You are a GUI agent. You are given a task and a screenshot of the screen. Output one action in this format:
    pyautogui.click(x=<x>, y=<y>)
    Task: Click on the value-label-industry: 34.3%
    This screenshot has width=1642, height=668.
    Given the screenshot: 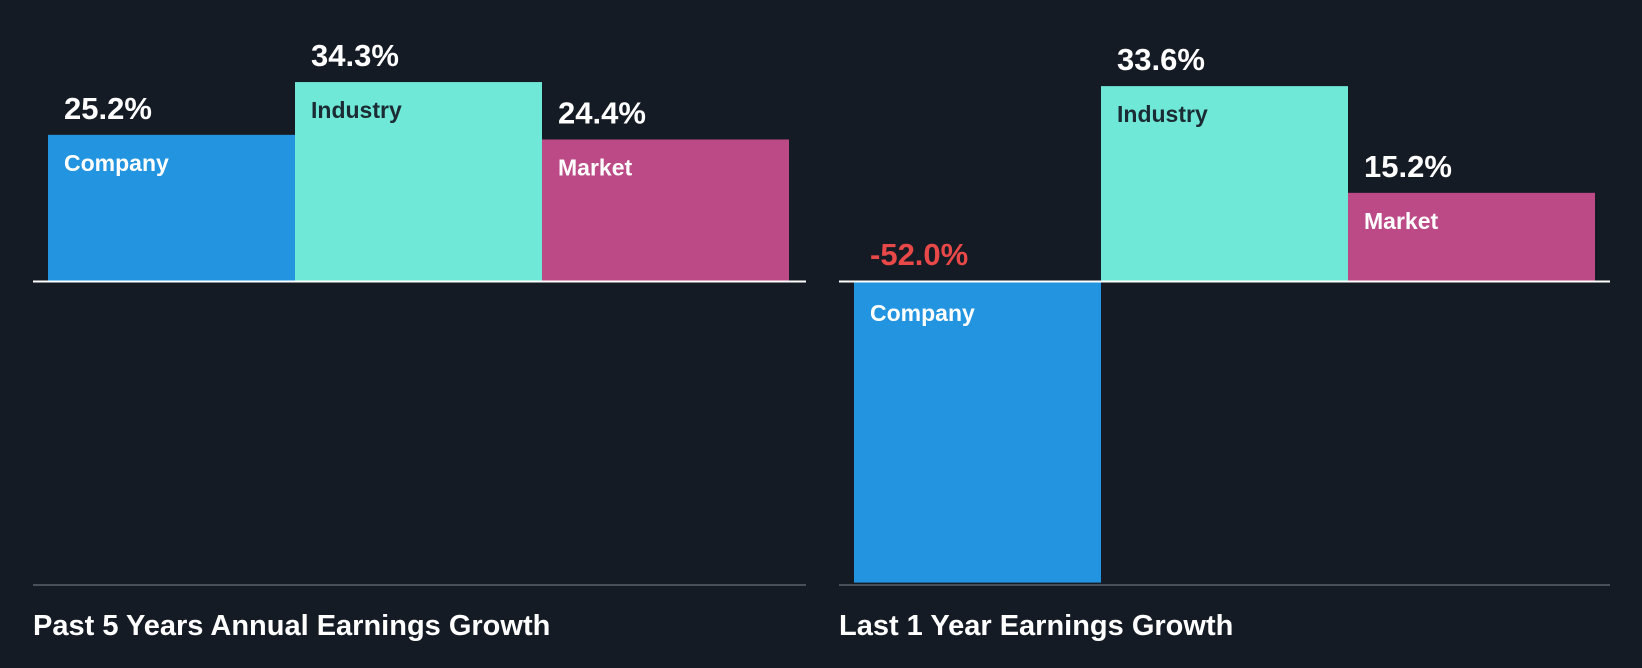 What is the action you would take?
    pyautogui.click(x=355, y=55)
    